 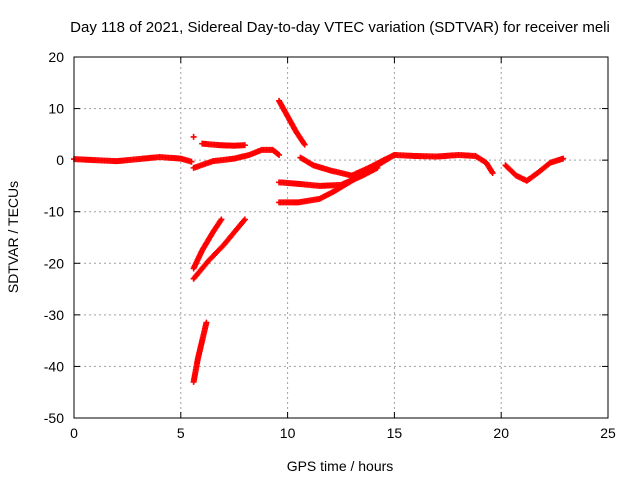 What do you see at coordinates (13, 237) in the screenshot?
I see `y-axis-label: SDTVAR / TECUs` at bounding box center [13, 237].